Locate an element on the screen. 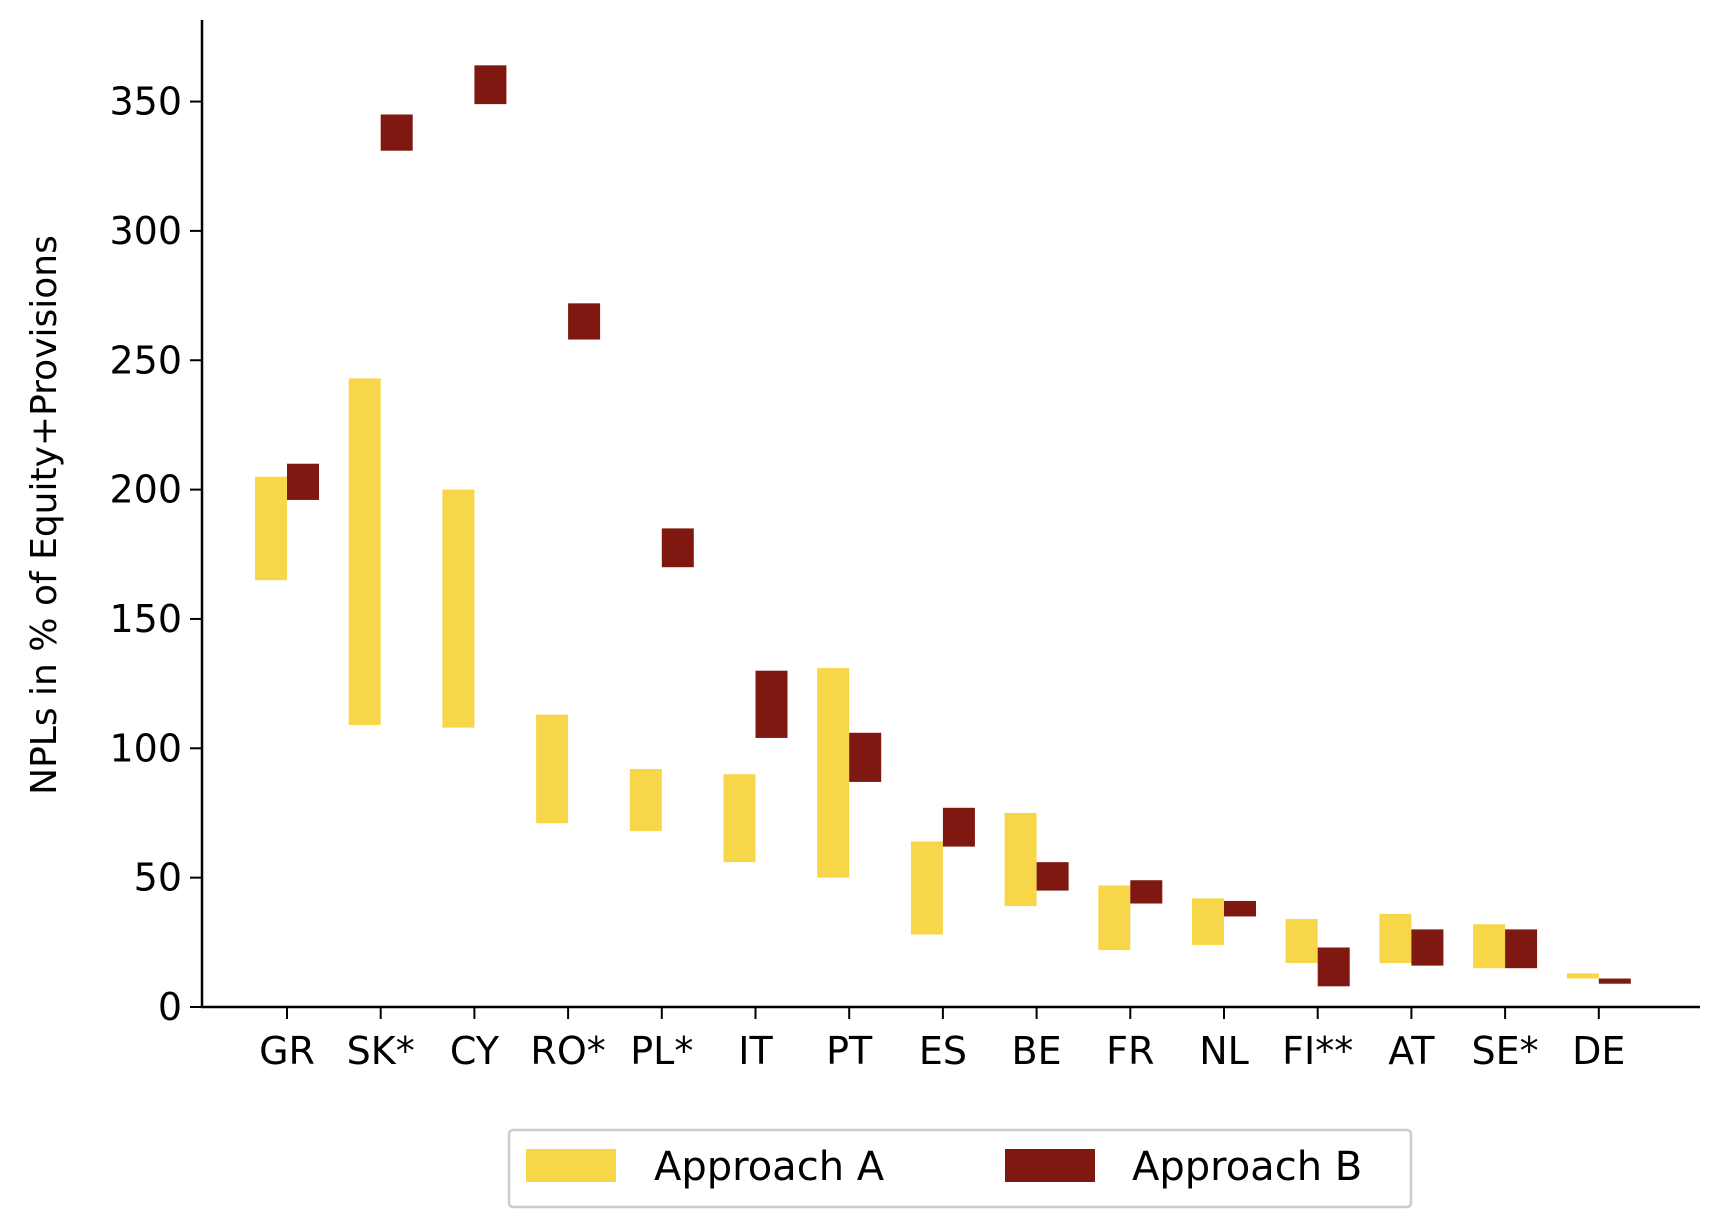 The height and width of the screenshot is (1220, 1730). legend-box is located at coordinates (960, 1168).